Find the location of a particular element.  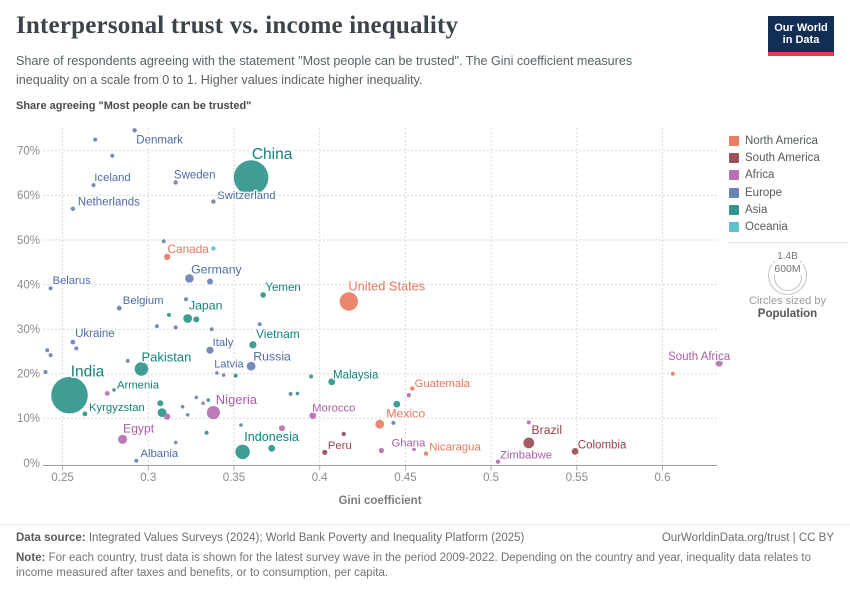

data-point-germany is located at coordinates (189, 278).